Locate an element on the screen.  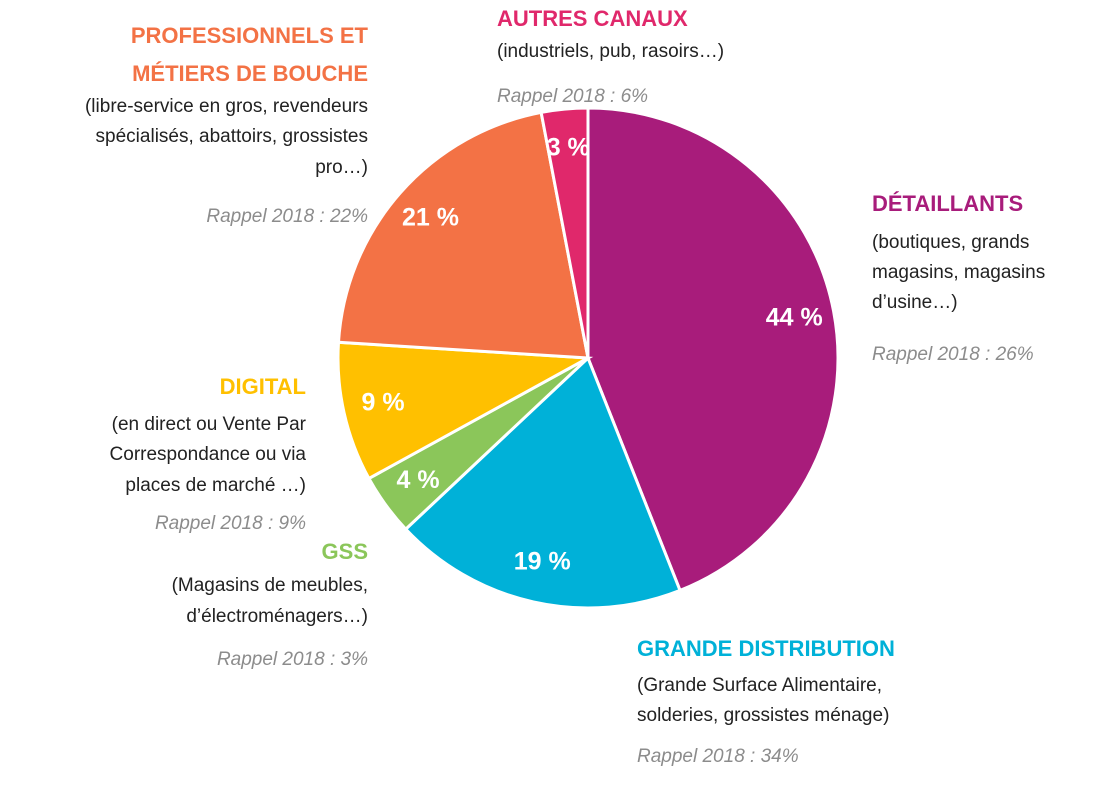
recall-2018: Rappel 2018 : 3% is located at coordinates (292, 659).